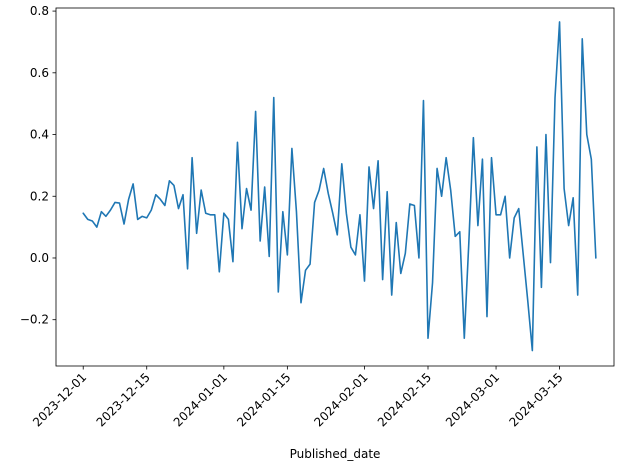  What do you see at coordinates (335, 454) in the screenshot?
I see `x-axis-title: Published_date` at bounding box center [335, 454].